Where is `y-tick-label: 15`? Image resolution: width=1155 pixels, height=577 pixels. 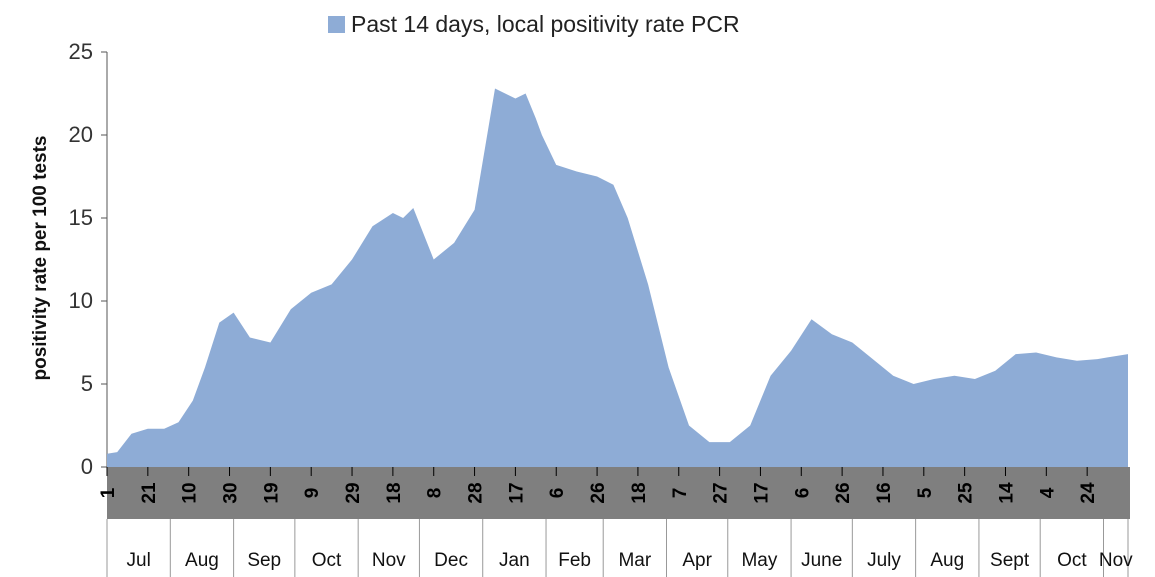
y-tick-label: 15 is located at coordinates (81, 217).